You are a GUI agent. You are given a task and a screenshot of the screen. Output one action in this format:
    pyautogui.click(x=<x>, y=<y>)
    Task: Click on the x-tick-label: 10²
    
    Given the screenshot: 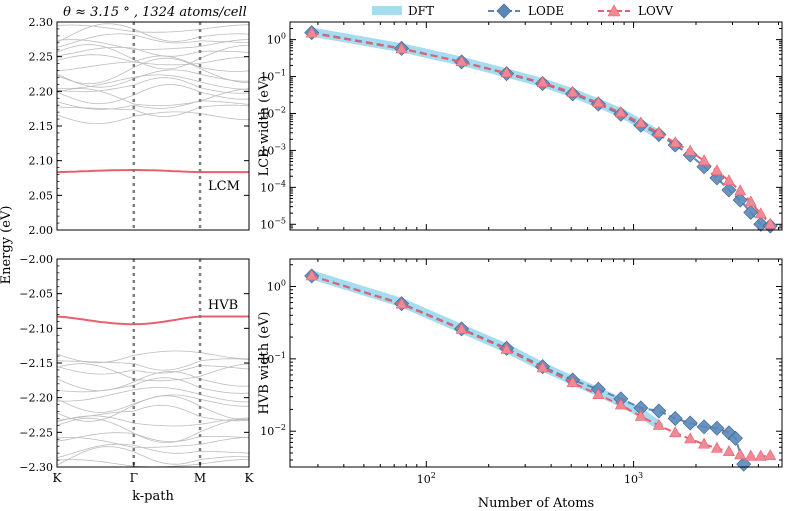 What is the action you would take?
    pyautogui.click(x=426, y=478)
    